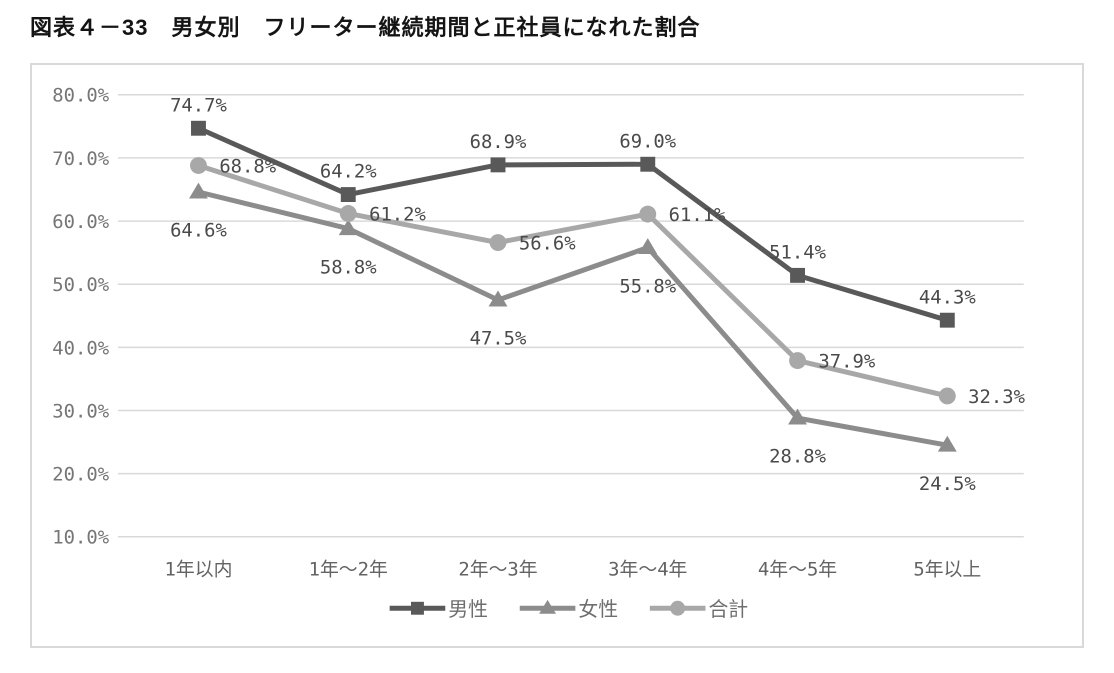 The image size is (1114, 673). What do you see at coordinates (947, 297) in the screenshot?
I see `data-label: 44.3%` at bounding box center [947, 297].